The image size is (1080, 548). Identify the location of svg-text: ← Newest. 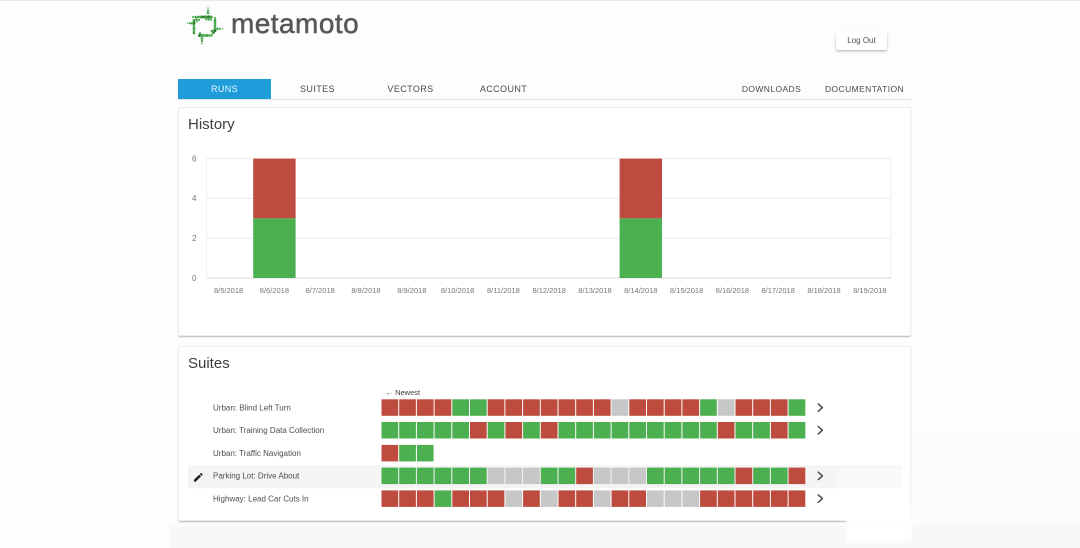
(404, 392).